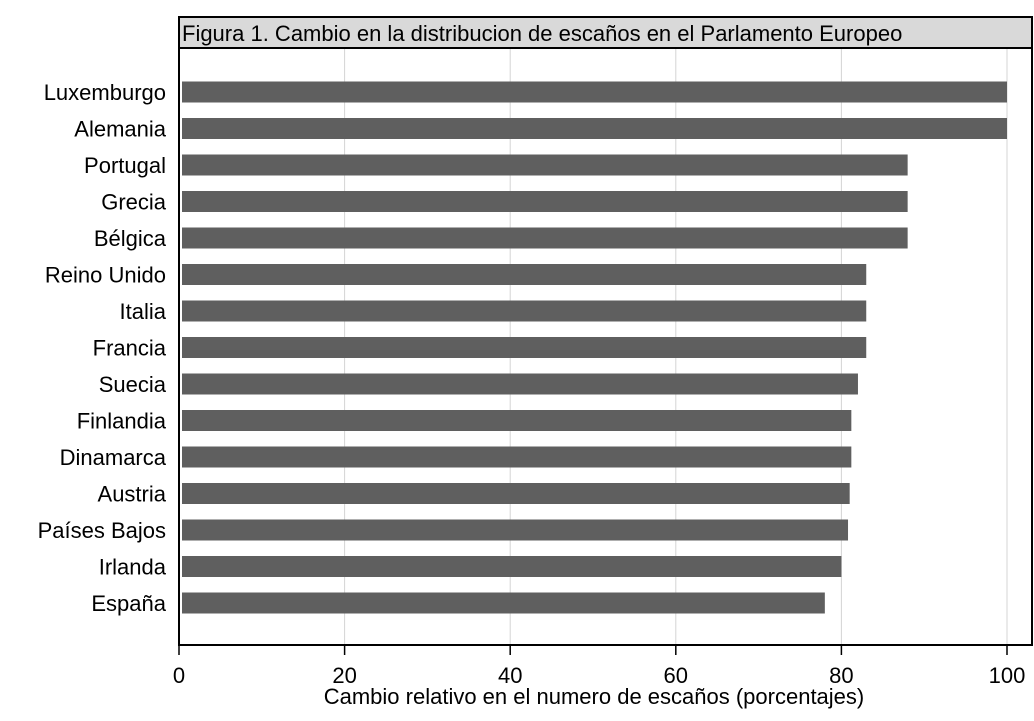 This screenshot has width=1034, height=721. What do you see at coordinates (676, 675) in the screenshot?
I see `tick-label: 60` at bounding box center [676, 675].